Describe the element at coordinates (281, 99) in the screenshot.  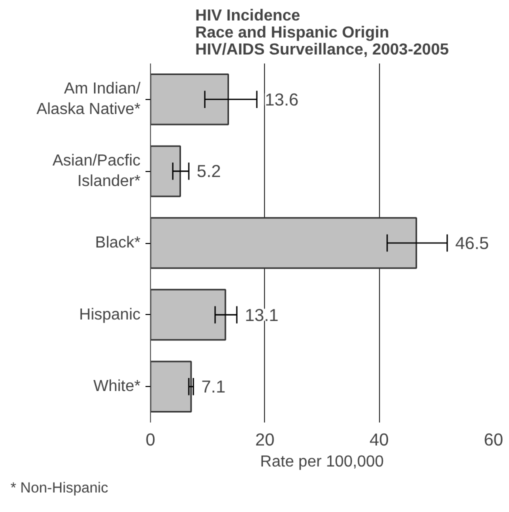
I see `data-label: 13.6` at that location.